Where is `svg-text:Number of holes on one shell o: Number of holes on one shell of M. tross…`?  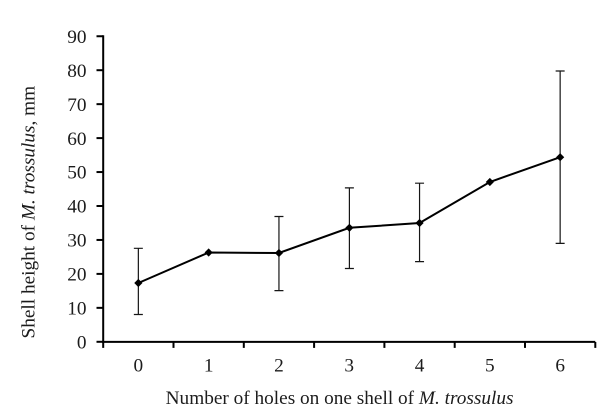
svg-text:Number of holes on one shell o: Number of holes on one shell of M. tross… is located at coordinates (340, 398).